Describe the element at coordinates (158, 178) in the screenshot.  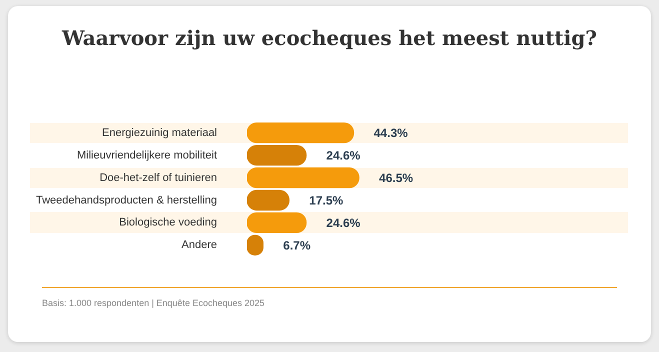
I see `y-tick-label: Doe-het-zelf of tuinieren` at that location.